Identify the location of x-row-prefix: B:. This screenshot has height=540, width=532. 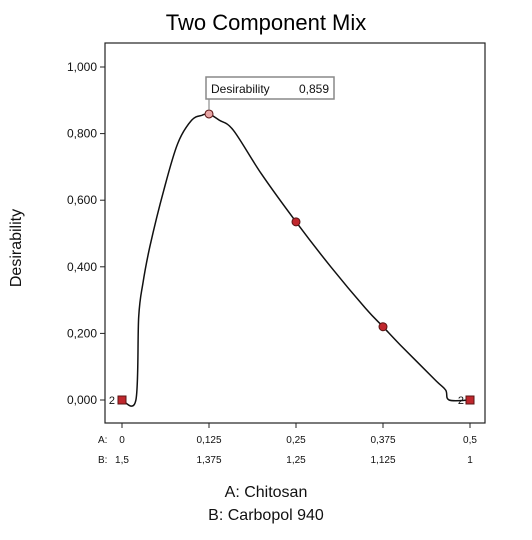
(102, 460).